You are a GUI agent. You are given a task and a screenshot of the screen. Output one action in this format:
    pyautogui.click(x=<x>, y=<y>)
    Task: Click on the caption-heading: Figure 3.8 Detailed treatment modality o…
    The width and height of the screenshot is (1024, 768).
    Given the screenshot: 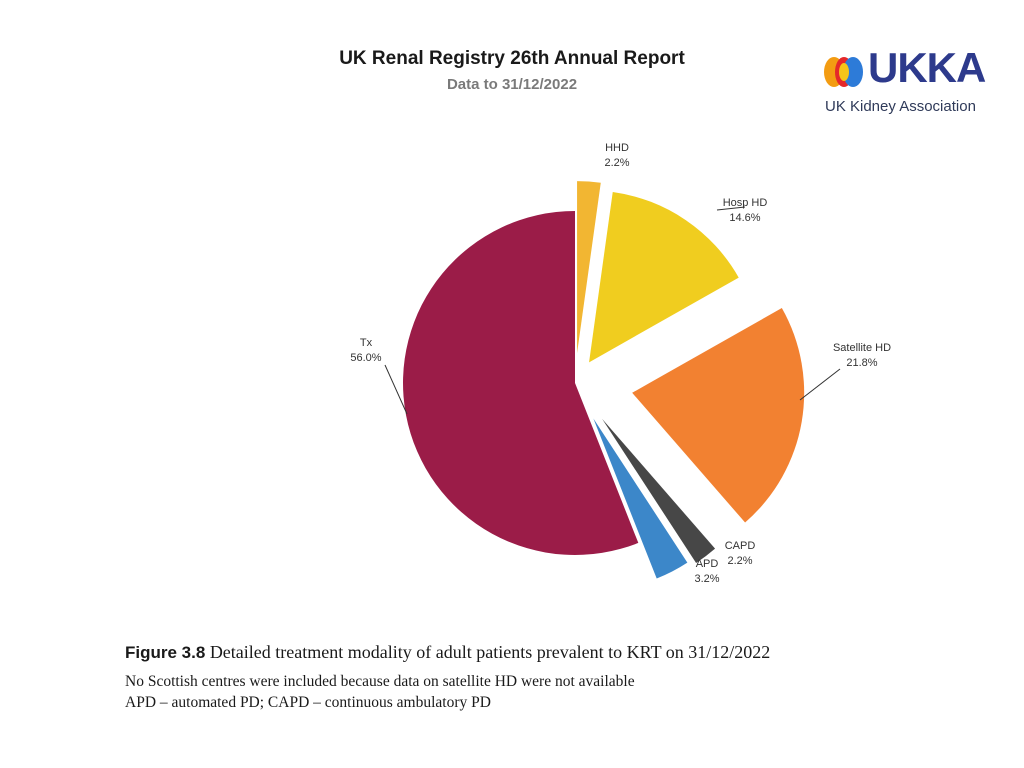 What is the action you would take?
    pyautogui.click(x=555, y=652)
    